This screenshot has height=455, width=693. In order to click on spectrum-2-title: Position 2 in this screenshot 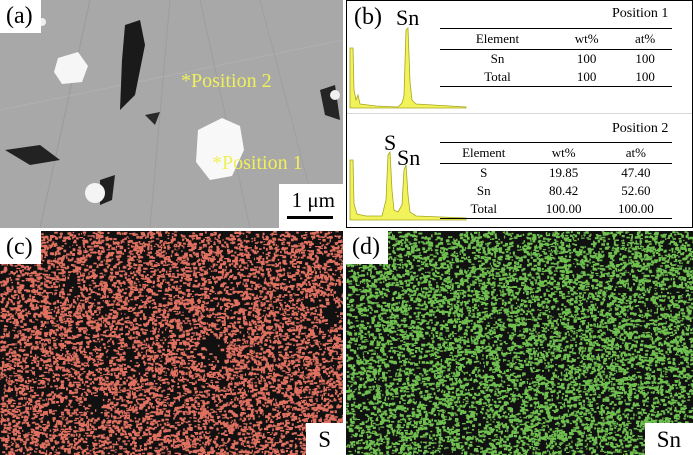, I will do `click(640, 128)`.